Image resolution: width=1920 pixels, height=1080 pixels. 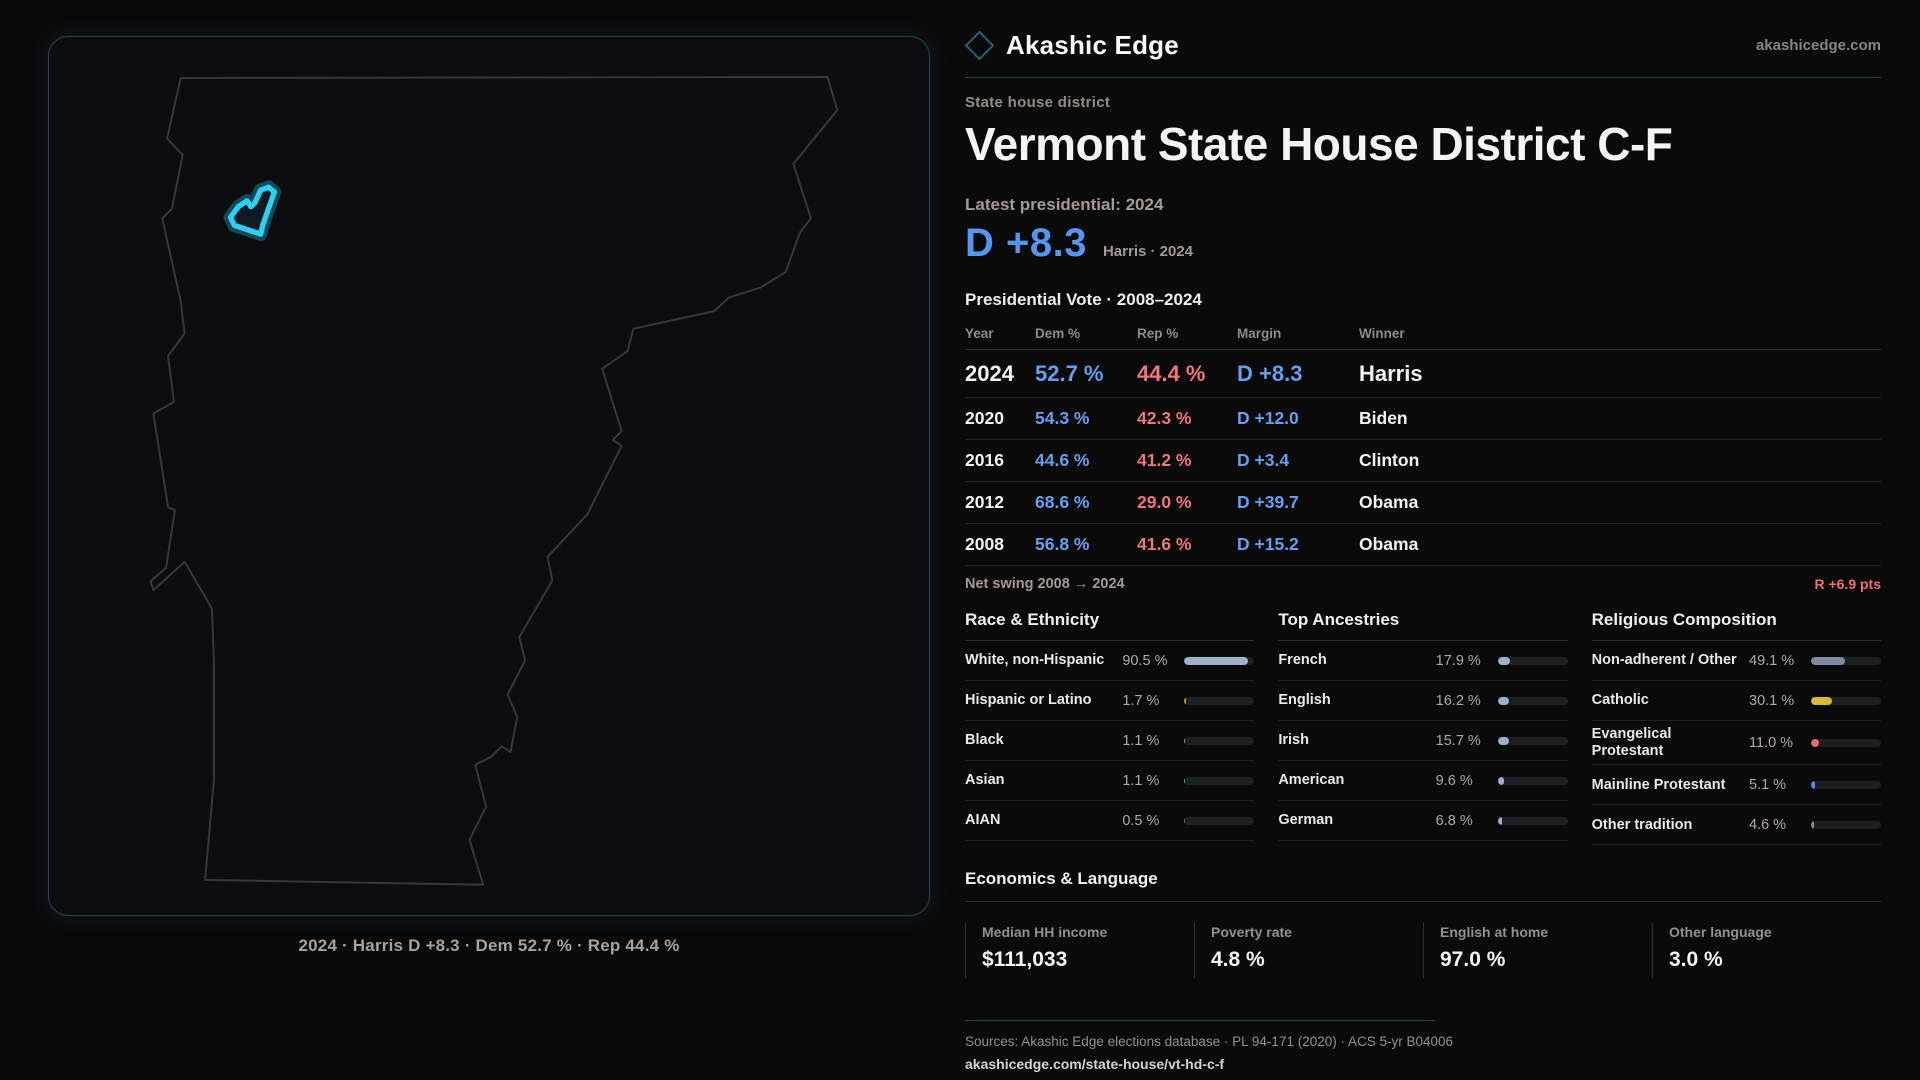 I want to click on stat-label: Catholic, so click(x=1620, y=700).